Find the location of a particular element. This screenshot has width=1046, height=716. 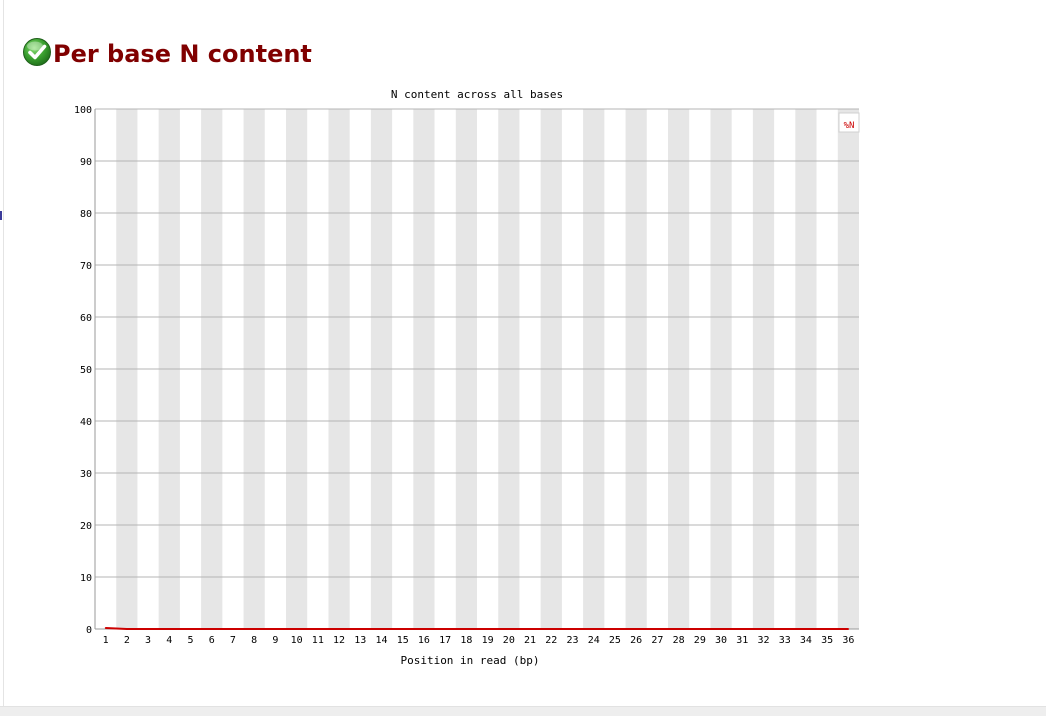

y-tick-label: 30 is located at coordinates (86, 474).